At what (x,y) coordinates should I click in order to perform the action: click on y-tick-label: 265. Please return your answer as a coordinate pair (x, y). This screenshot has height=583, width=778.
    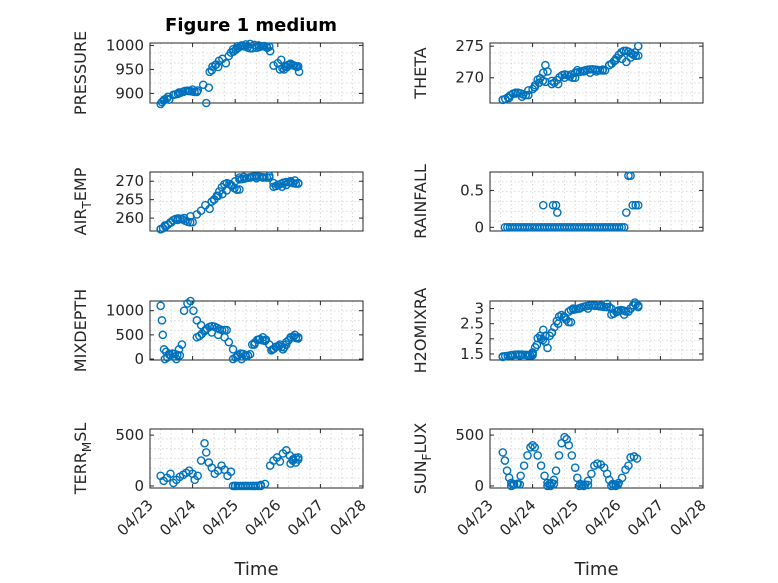
    Looking at the image, I should click on (129, 200).